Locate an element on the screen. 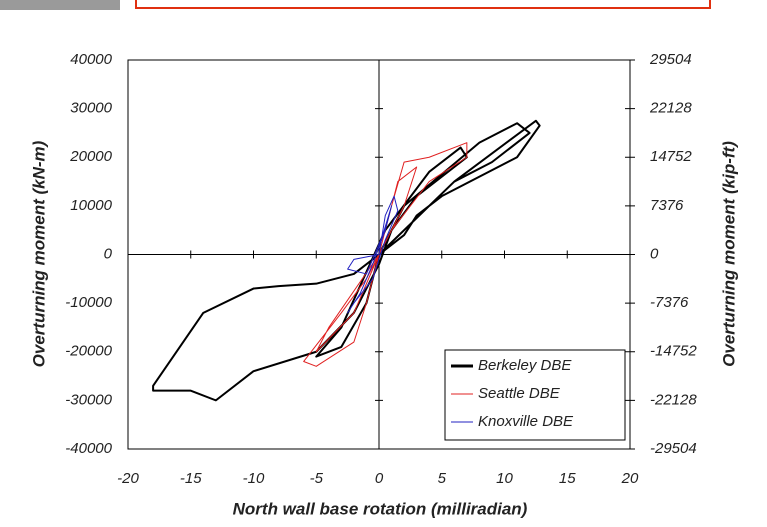 Image resolution: width=767 pixels, height=527 pixels. y-tick-label: -20000 is located at coordinates (88, 351).